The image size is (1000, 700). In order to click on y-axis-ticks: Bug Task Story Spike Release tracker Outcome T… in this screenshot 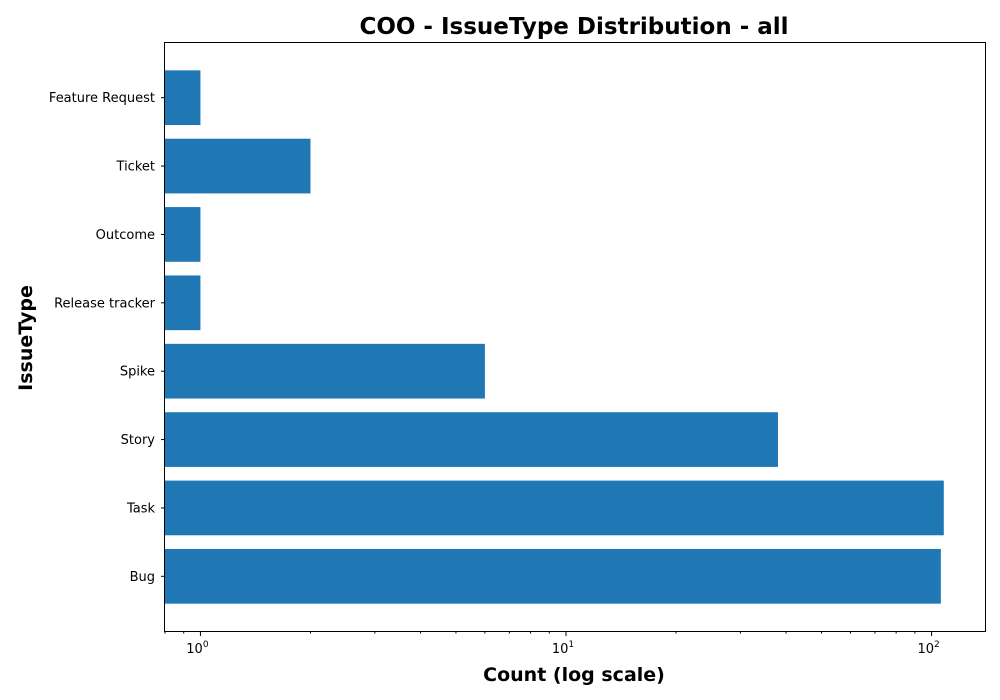, I will do `click(107, 338)`.